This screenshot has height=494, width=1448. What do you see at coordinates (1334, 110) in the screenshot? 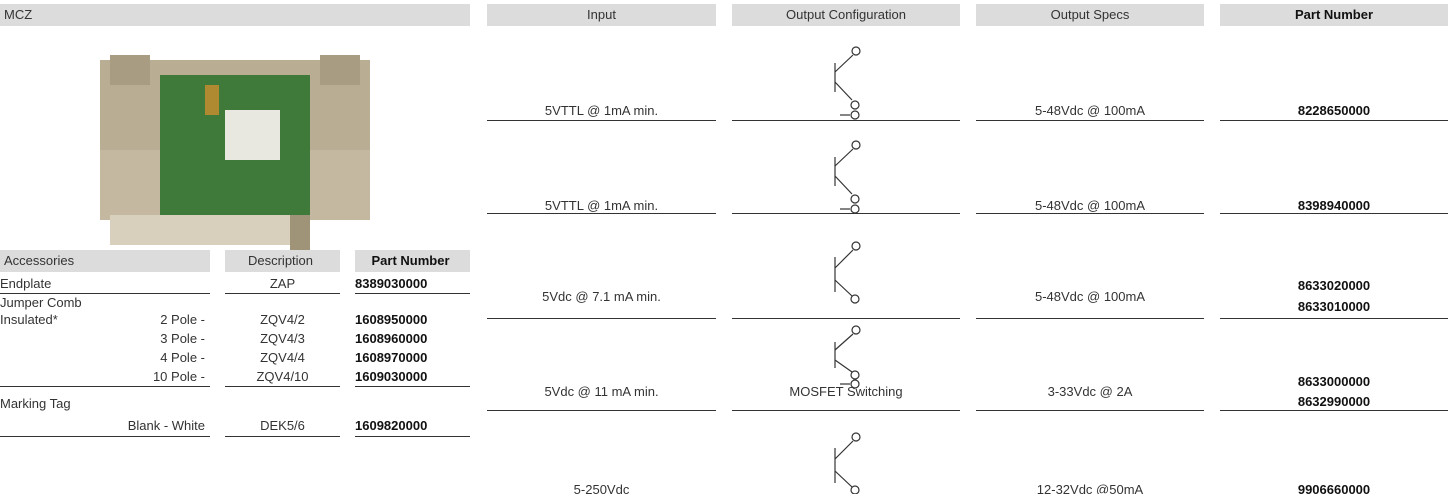
I see `part-number: 8228650000` at bounding box center [1334, 110].